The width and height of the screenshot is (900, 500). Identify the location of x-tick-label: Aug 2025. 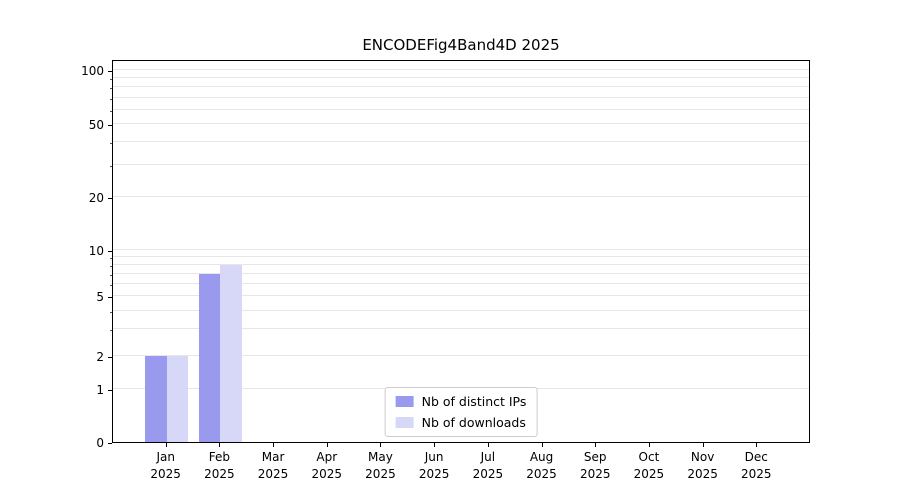
(541, 465).